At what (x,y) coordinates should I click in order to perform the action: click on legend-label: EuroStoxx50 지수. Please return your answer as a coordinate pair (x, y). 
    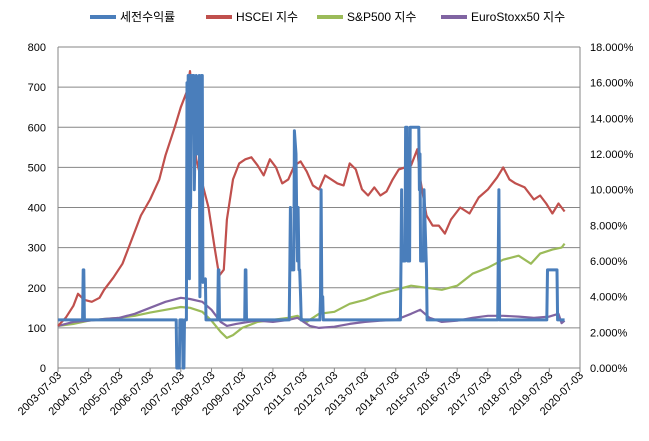
    Looking at the image, I should click on (518, 17).